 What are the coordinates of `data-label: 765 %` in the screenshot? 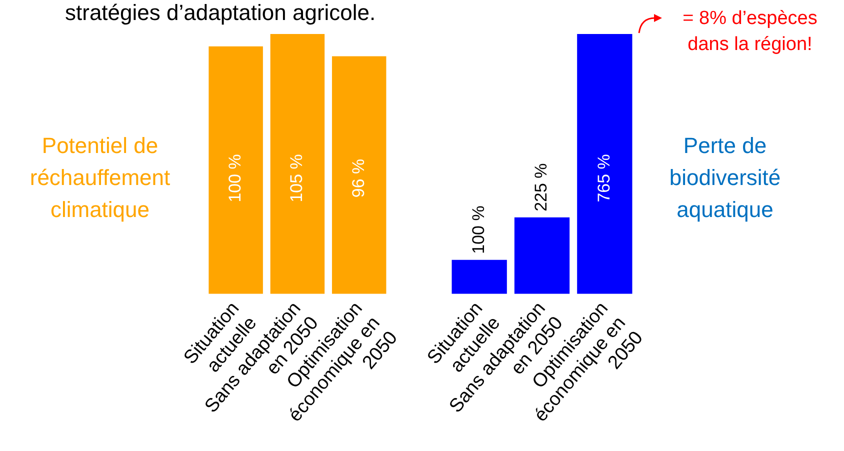 It's located at (604, 178).